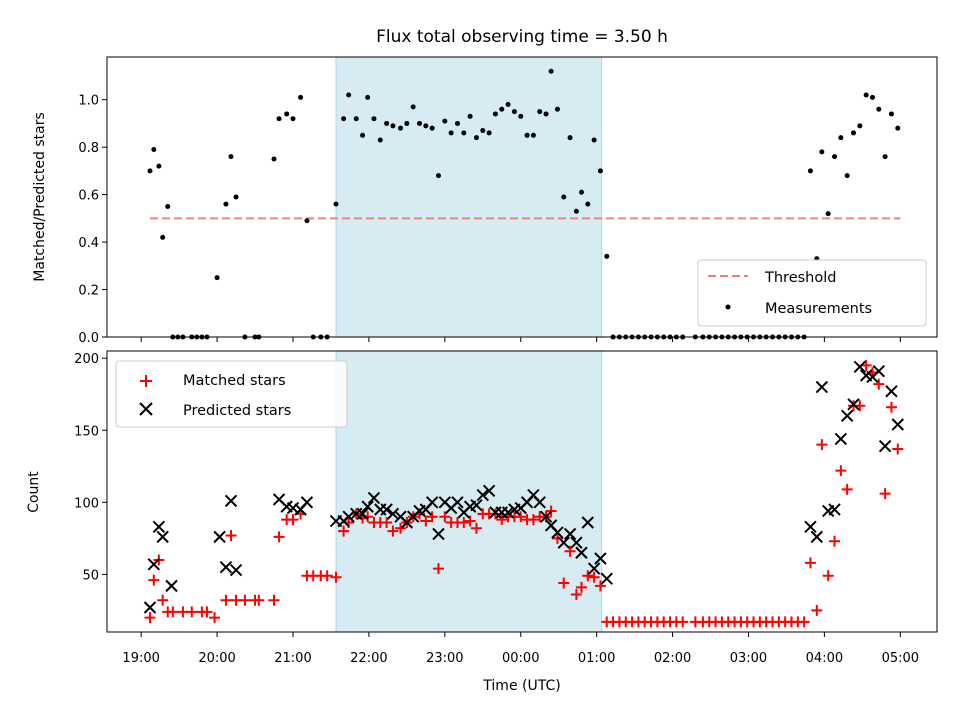  Describe the element at coordinates (800, 278) in the screenshot. I see `threshold-legend-label: Threshold` at that location.